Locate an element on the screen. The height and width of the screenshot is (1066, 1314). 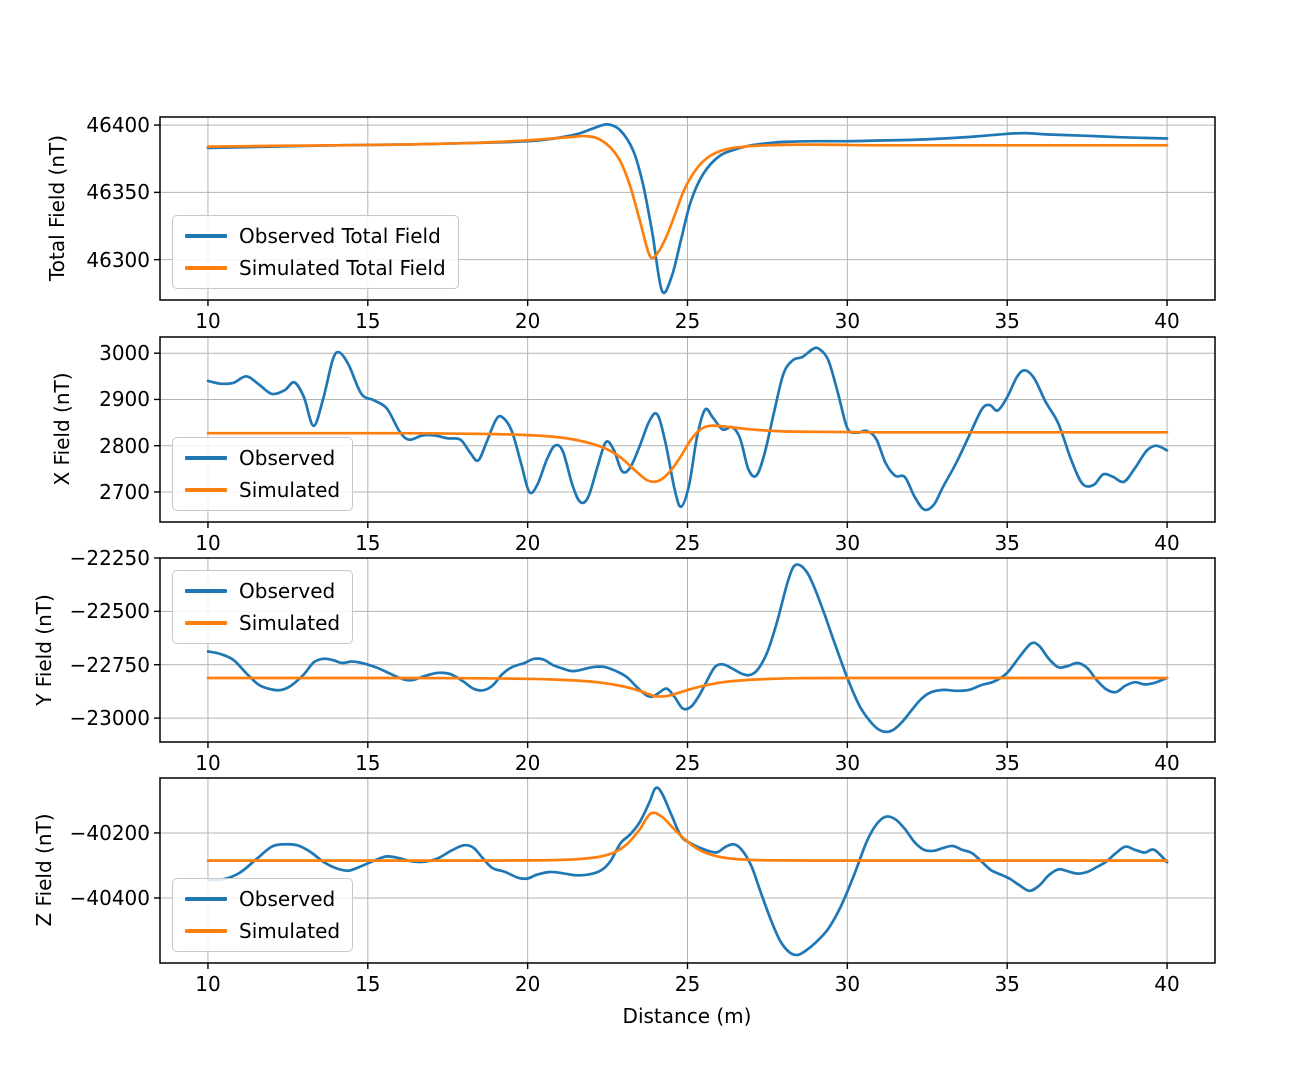
legend-label: Simulated Total Field is located at coordinates (342, 268).